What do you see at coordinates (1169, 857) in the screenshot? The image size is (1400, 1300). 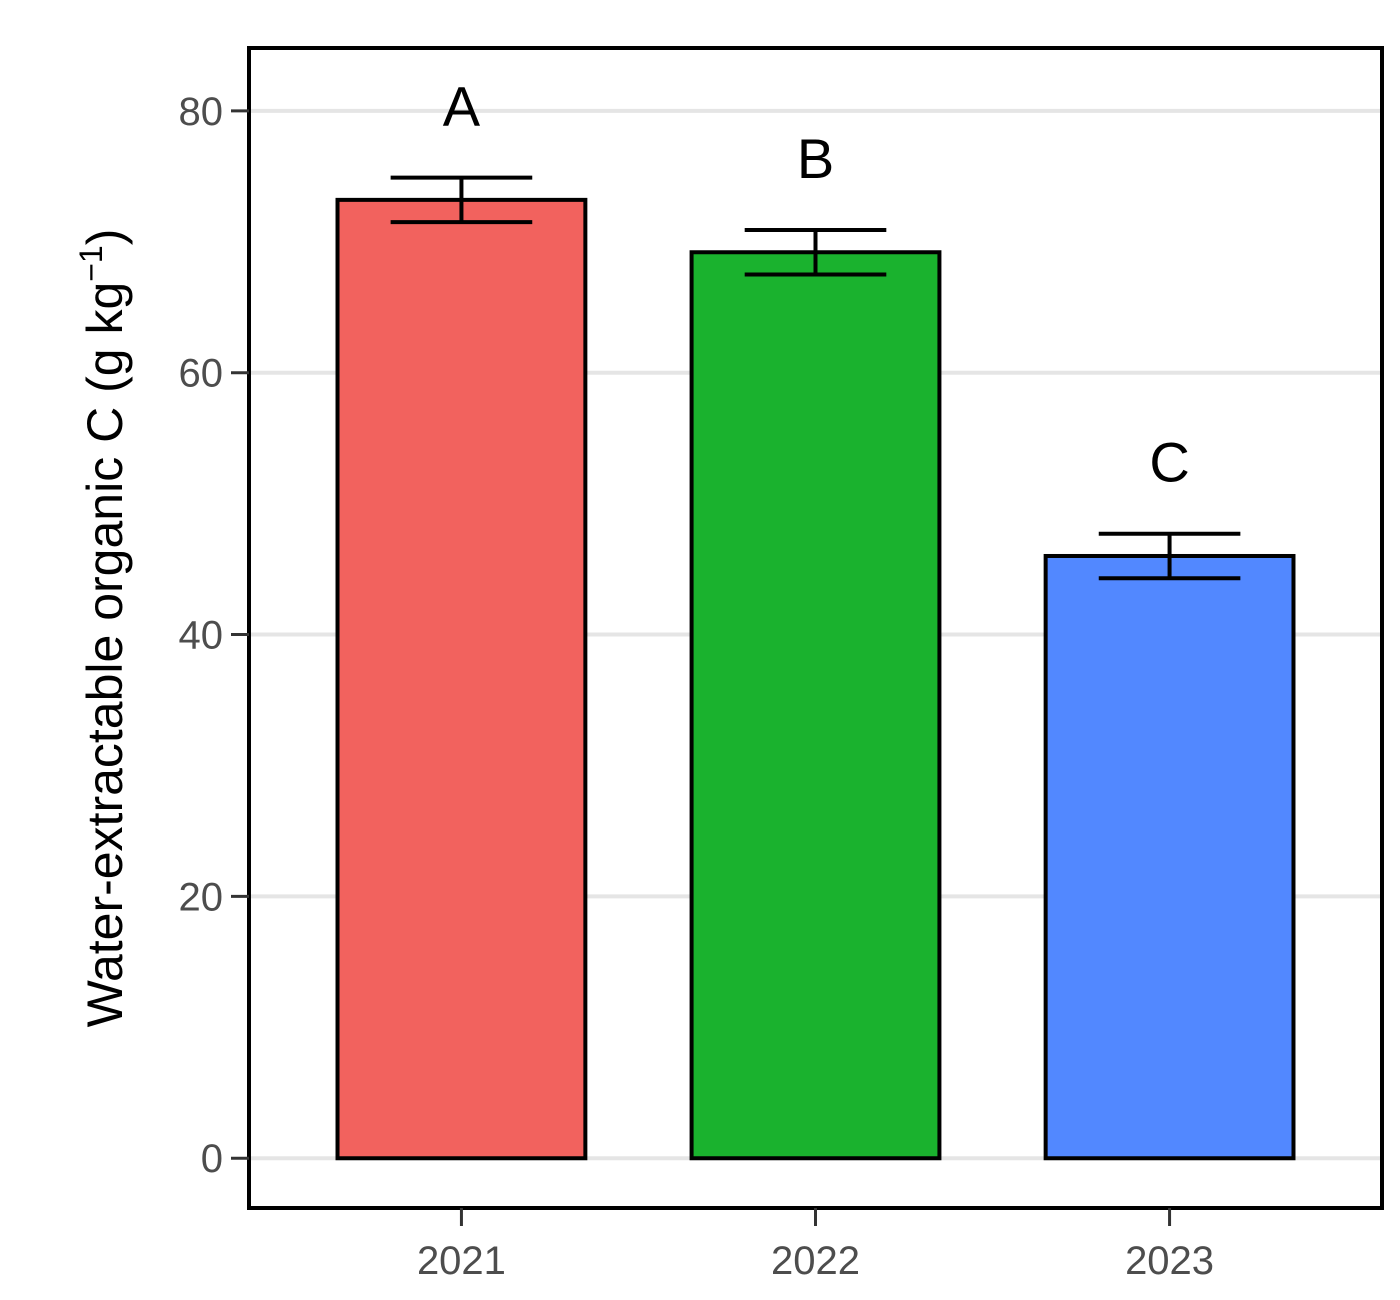 I see `bar-2023` at bounding box center [1169, 857].